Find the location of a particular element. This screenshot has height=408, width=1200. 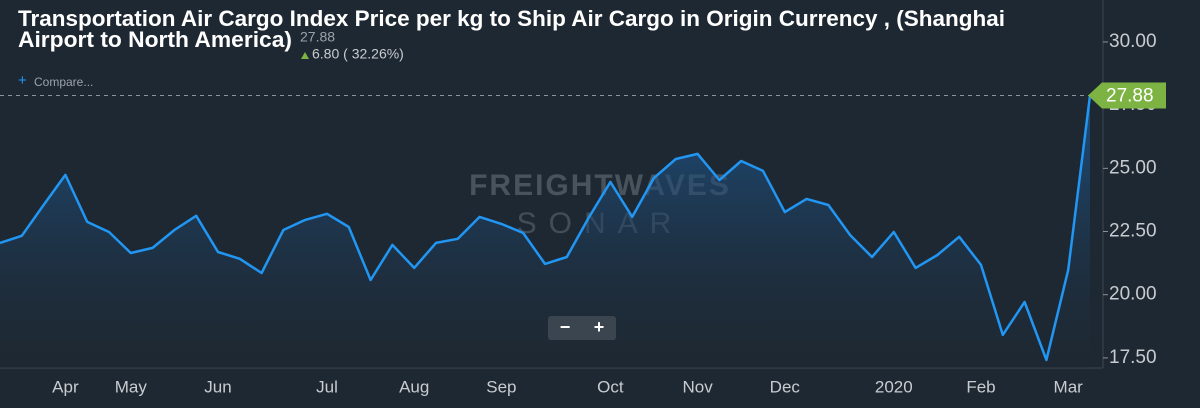

x-tick-label: Sep is located at coordinates (501, 386).